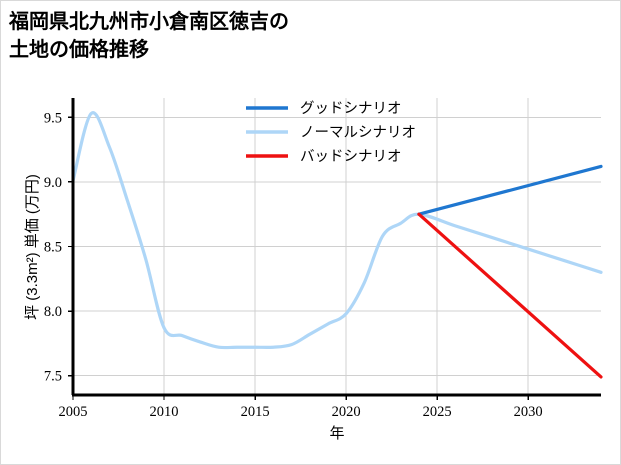 The width and height of the screenshot is (621, 465). I want to click on x-tick-label: 2020, so click(346, 412).